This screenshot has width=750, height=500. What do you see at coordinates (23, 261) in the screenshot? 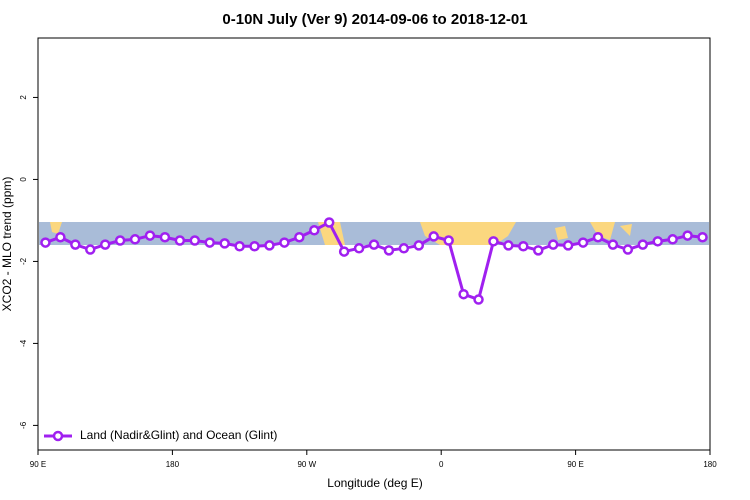
I see `y-tick-label: -2` at bounding box center [23, 261].